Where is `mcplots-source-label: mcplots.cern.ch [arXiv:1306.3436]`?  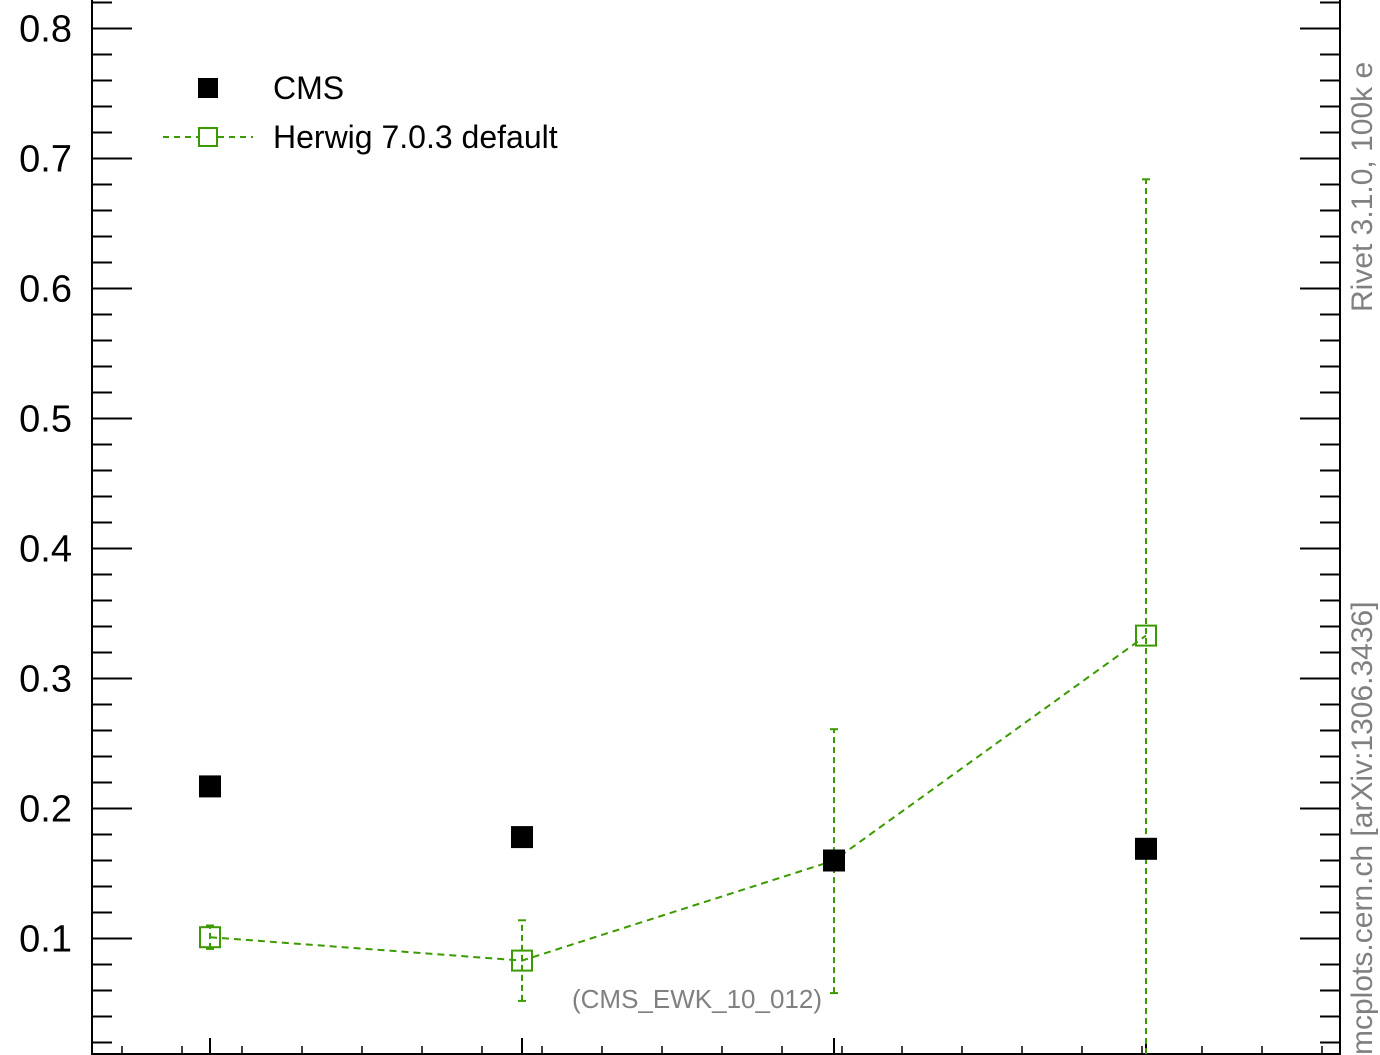 mcplots-source-label: mcplots.cern.ch [arXiv:1306.3436] is located at coordinates (1362, 828).